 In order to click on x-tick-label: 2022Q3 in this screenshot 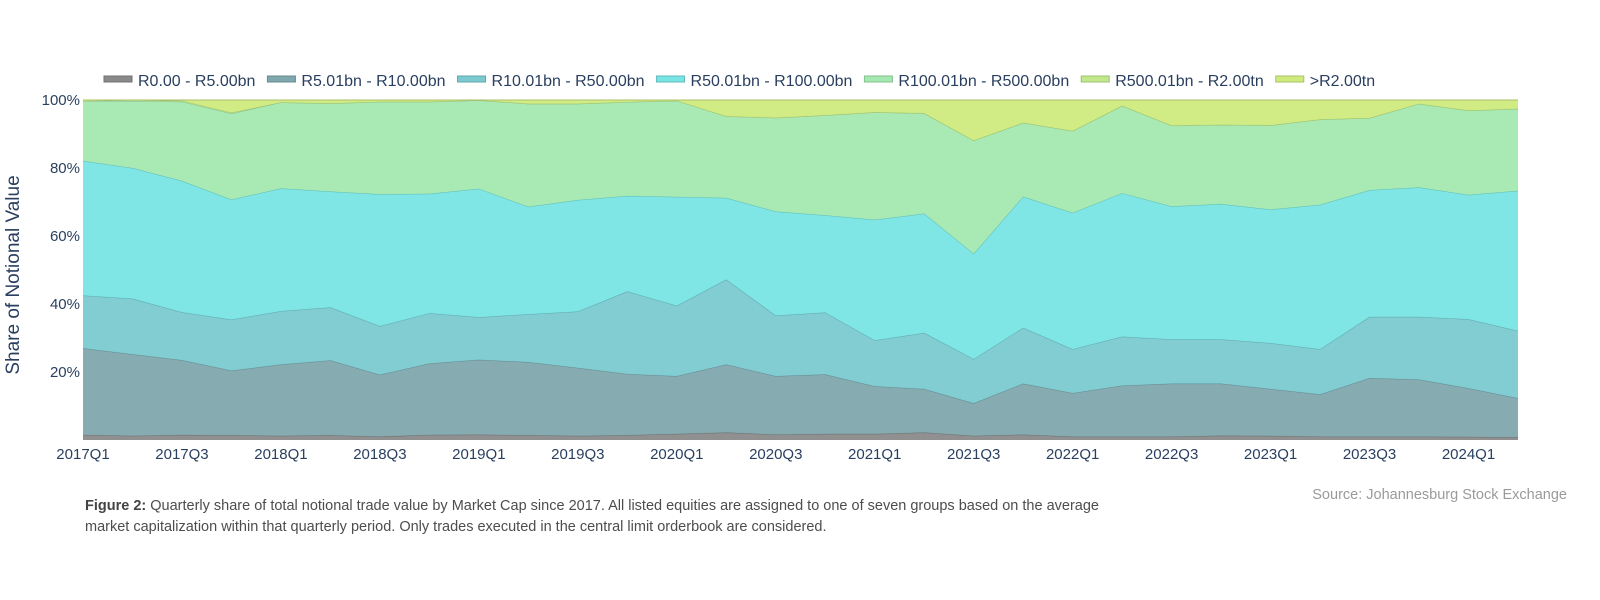, I will do `click(1171, 454)`.